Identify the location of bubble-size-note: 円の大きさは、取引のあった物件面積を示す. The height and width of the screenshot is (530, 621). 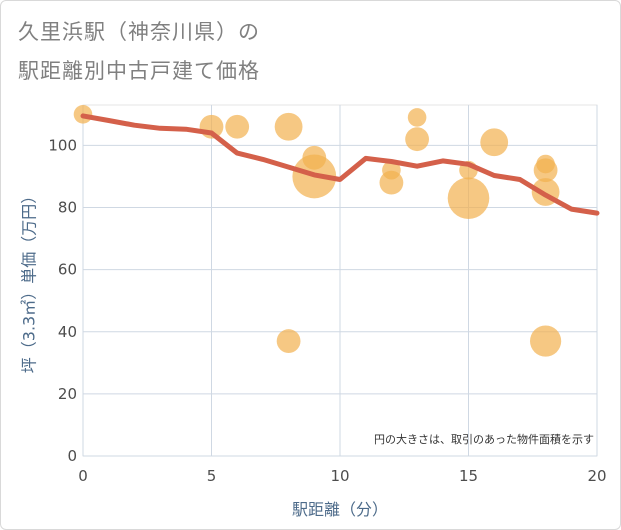
(484, 439).